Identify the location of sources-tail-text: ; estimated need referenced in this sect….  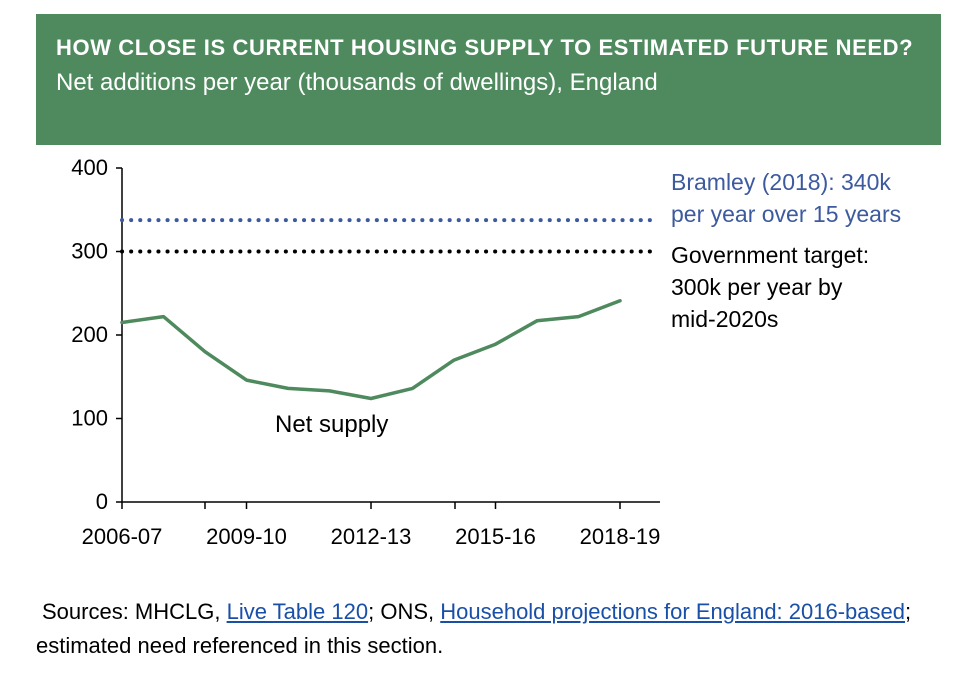
(474, 628).